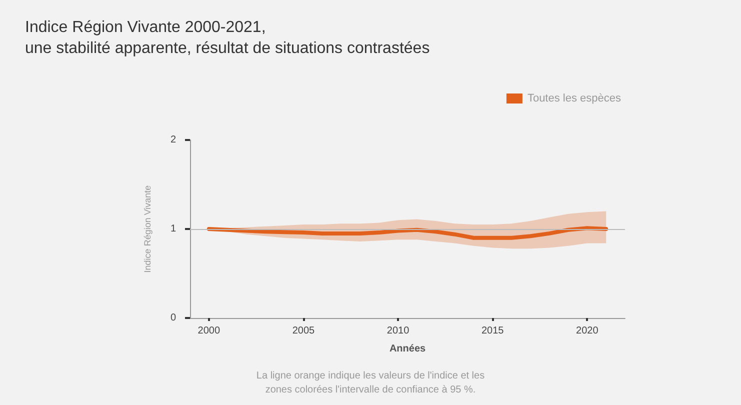 The height and width of the screenshot is (405, 741). Describe the element at coordinates (398, 331) in the screenshot. I see `x-tick-label: 2010` at that location.